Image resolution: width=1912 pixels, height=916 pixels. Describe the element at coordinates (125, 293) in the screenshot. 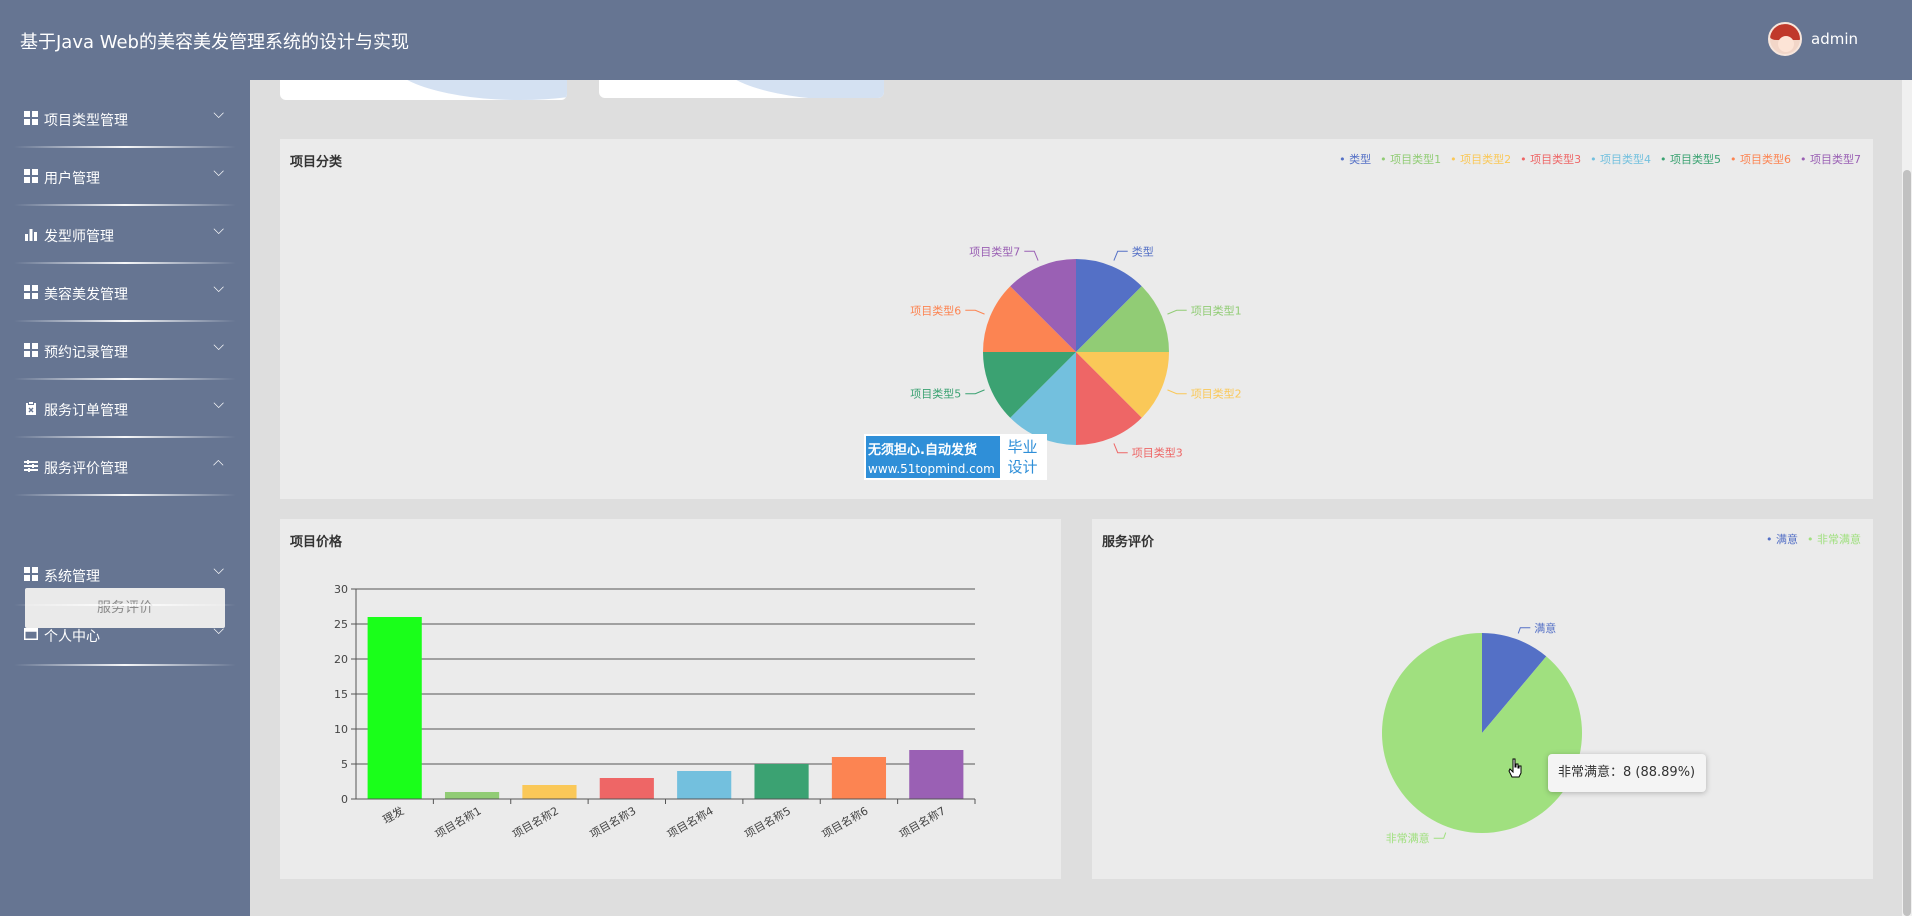

I see `sidebar-item-beauty: 美容美发管理 ⌵` at that location.